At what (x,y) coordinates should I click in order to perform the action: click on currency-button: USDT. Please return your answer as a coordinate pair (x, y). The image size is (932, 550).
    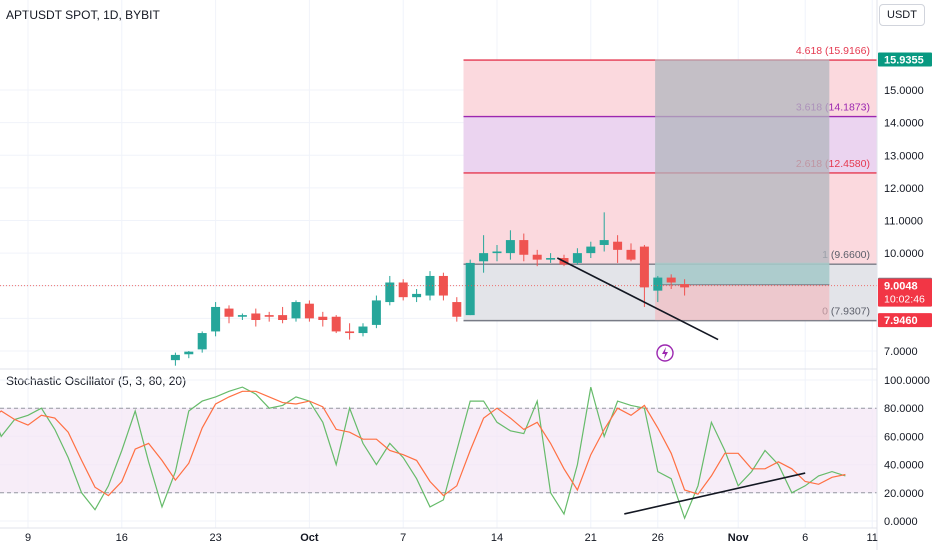
    Looking at the image, I should click on (902, 15).